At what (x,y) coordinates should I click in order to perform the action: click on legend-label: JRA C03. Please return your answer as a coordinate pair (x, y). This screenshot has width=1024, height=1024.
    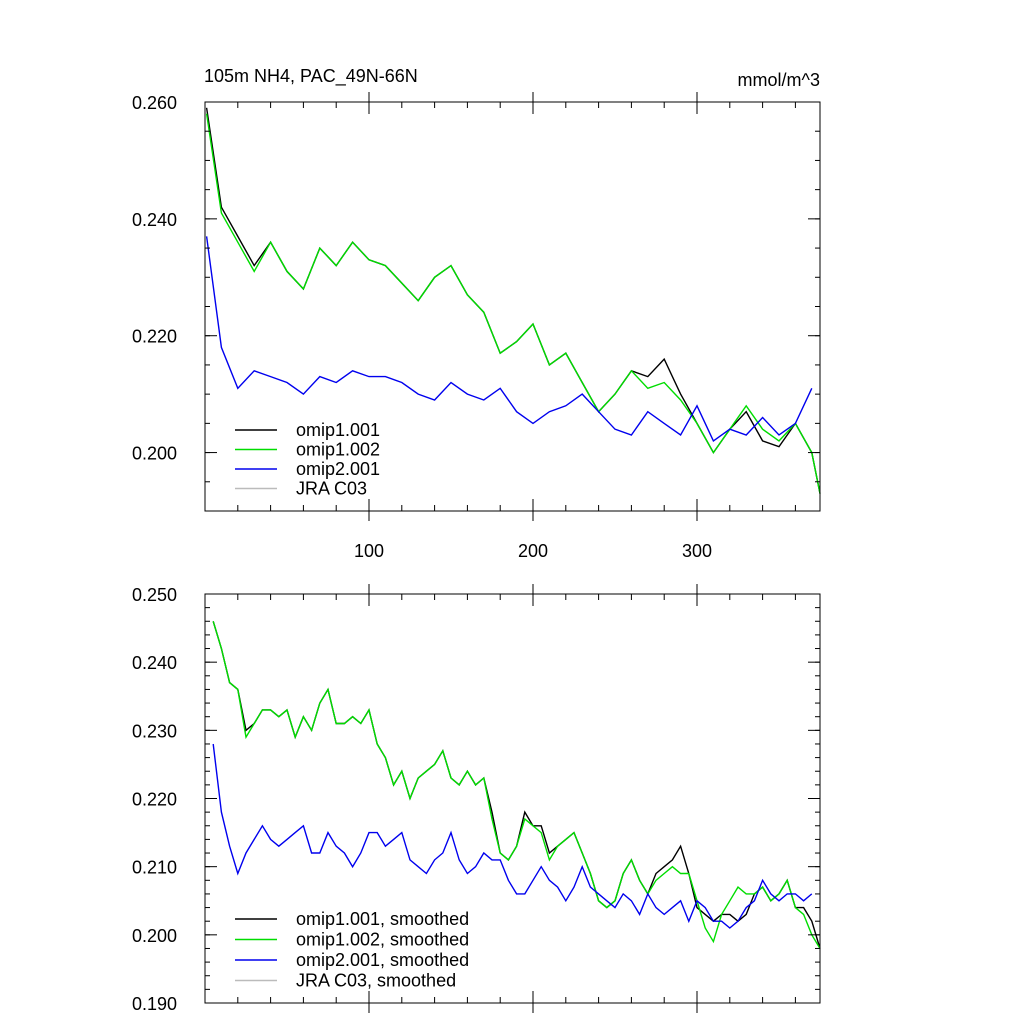
    Looking at the image, I should click on (331, 489).